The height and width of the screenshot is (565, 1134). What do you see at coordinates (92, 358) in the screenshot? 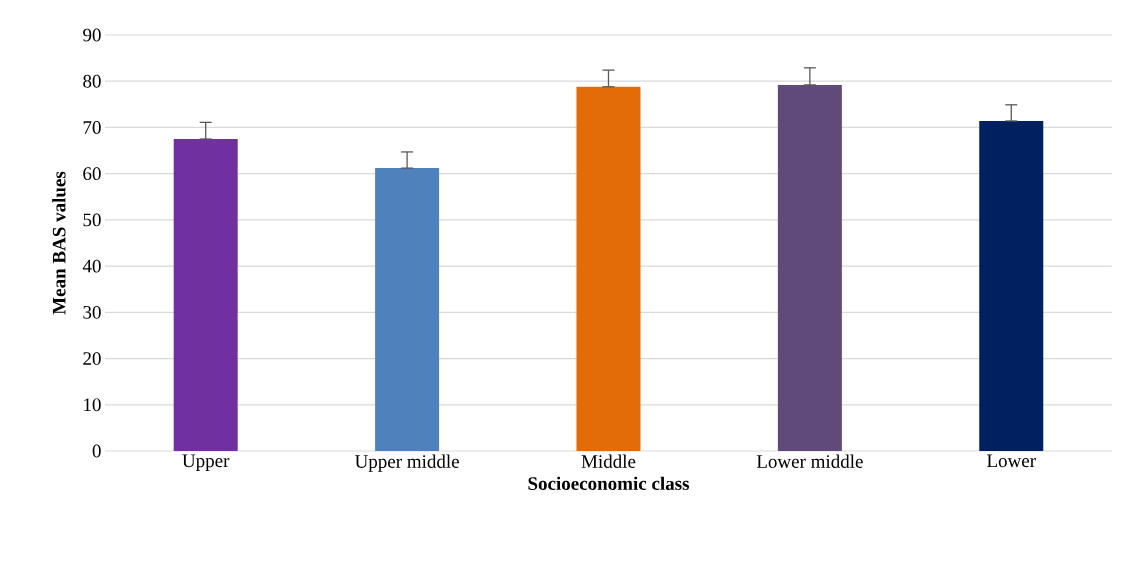
I see `y-tick-label: 20` at bounding box center [92, 358].